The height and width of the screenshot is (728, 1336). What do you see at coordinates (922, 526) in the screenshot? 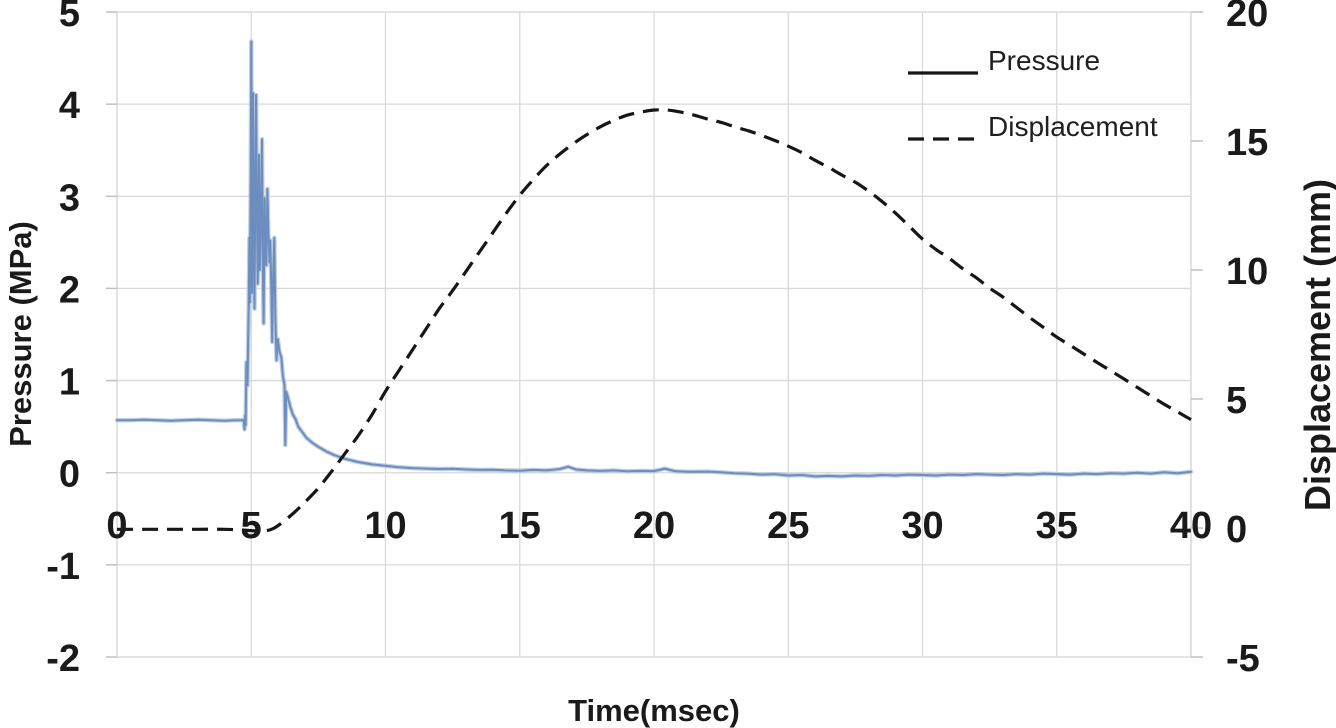
I see `x-tick-label: 30` at bounding box center [922, 526].